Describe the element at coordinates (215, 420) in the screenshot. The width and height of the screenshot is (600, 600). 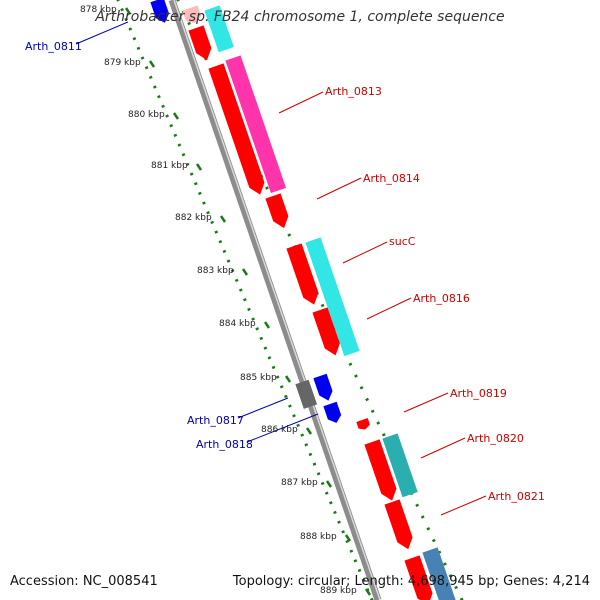
I see `gene-label: Arth_0817` at that location.